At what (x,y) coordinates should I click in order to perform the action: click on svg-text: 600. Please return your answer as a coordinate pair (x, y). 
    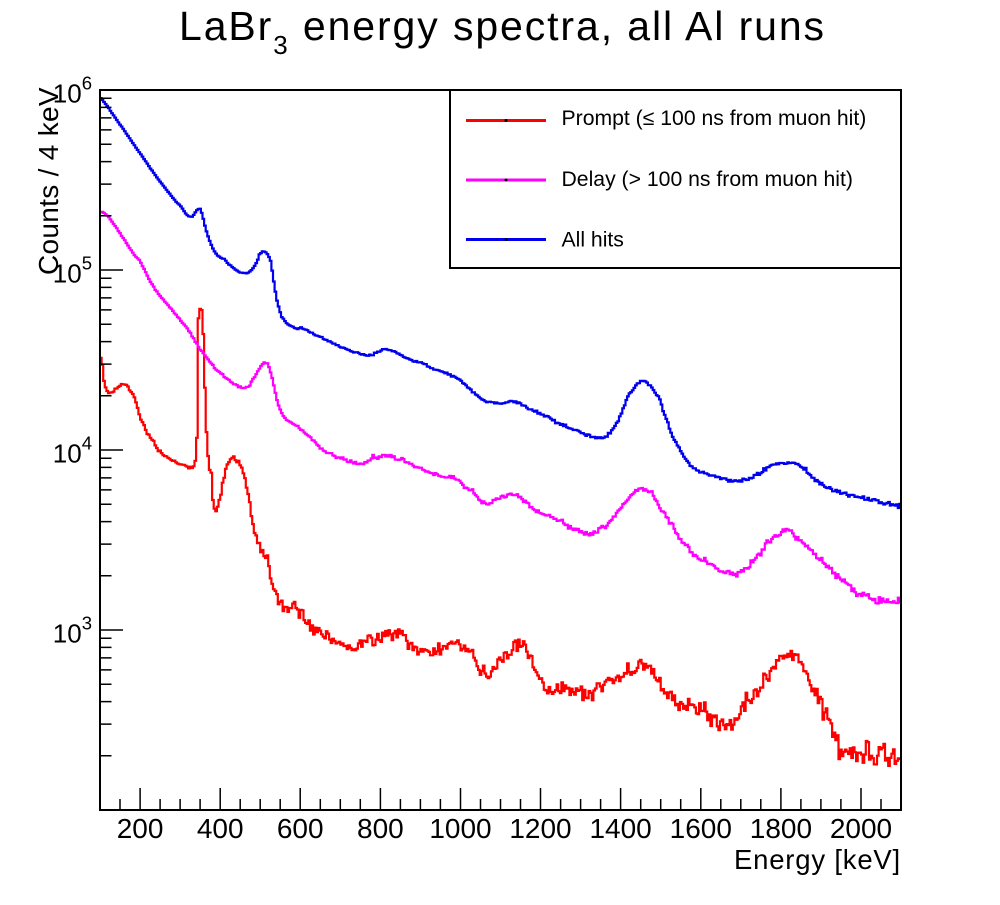
    Looking at the image, I should click on (300, 828).